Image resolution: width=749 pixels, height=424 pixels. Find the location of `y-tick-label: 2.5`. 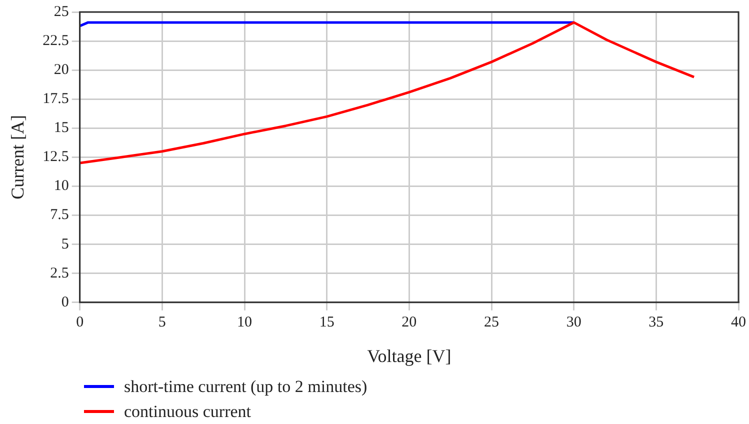

y-tick-label: 2.5 is located at coordinates (59, 273).